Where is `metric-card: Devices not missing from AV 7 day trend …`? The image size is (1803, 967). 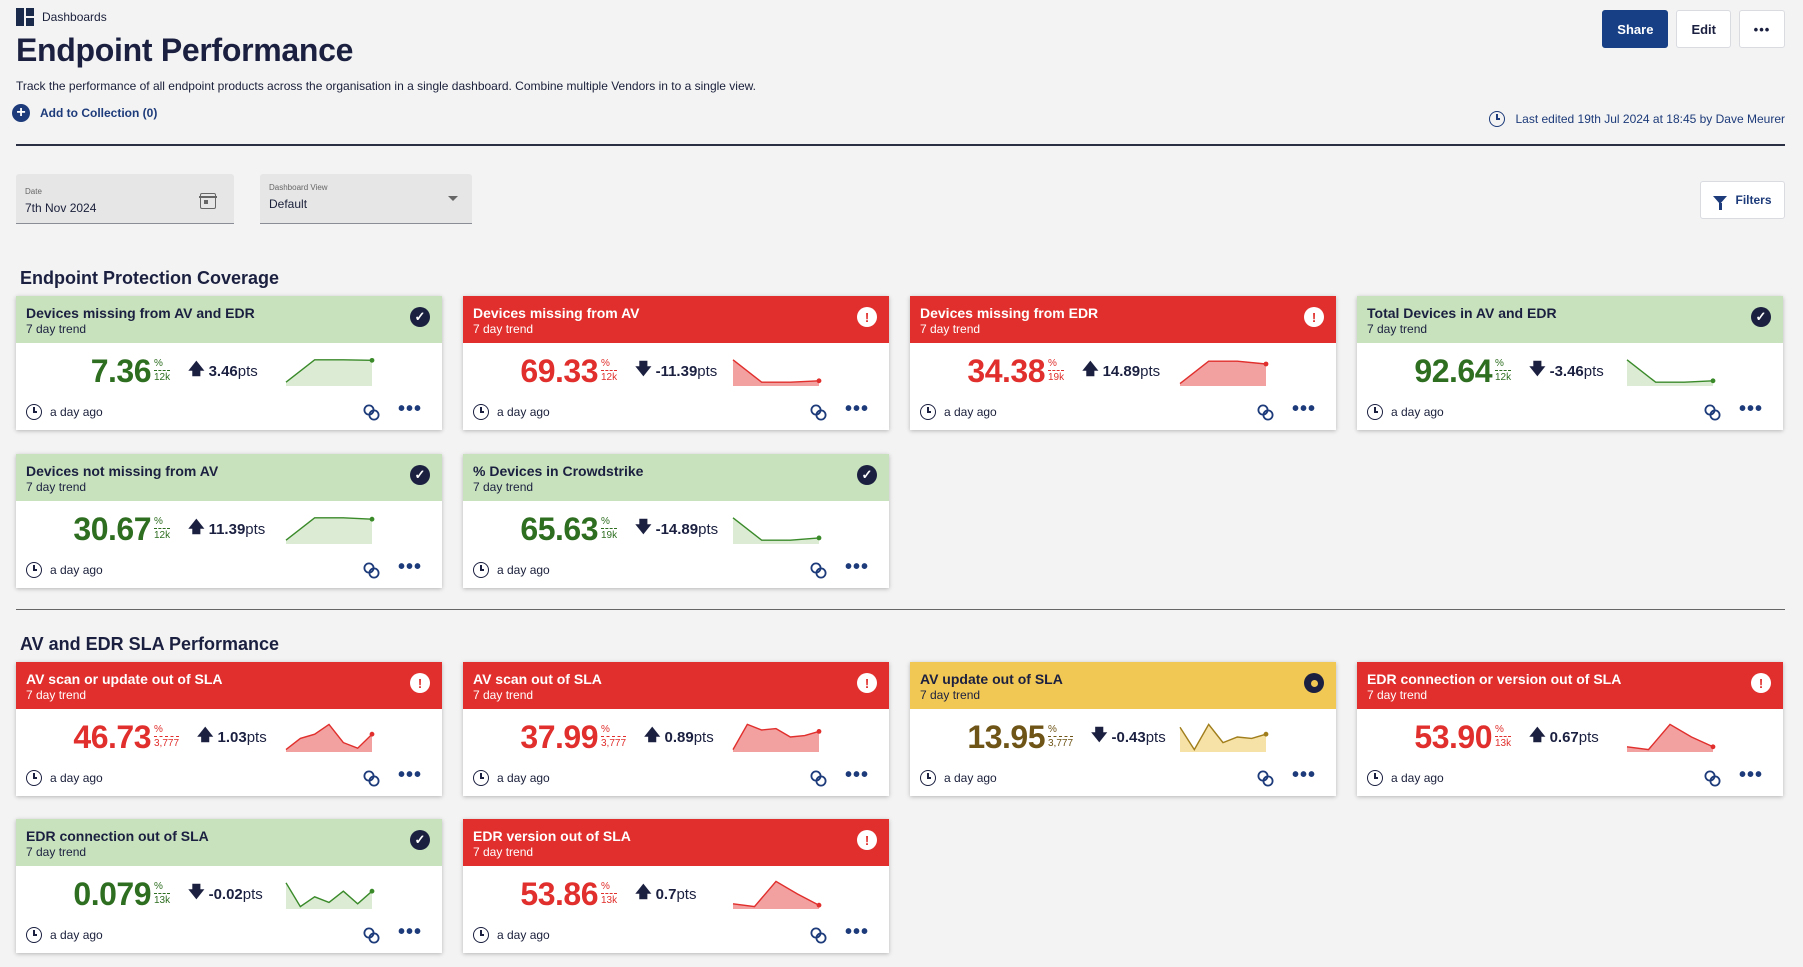 metric-card: Devices not missing from AV 7 day trend … is located at coordinates (229, 521).